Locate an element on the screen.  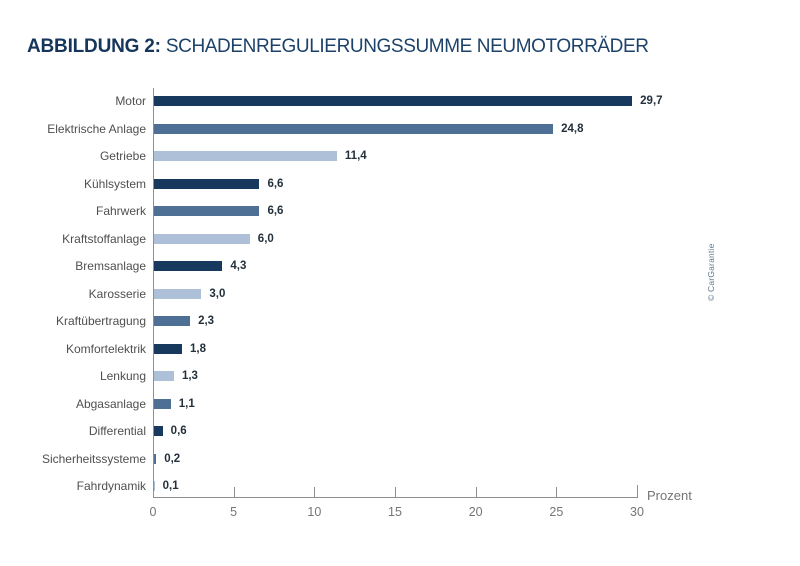
value-label: 29,7 is located at coordinates (651, 101).